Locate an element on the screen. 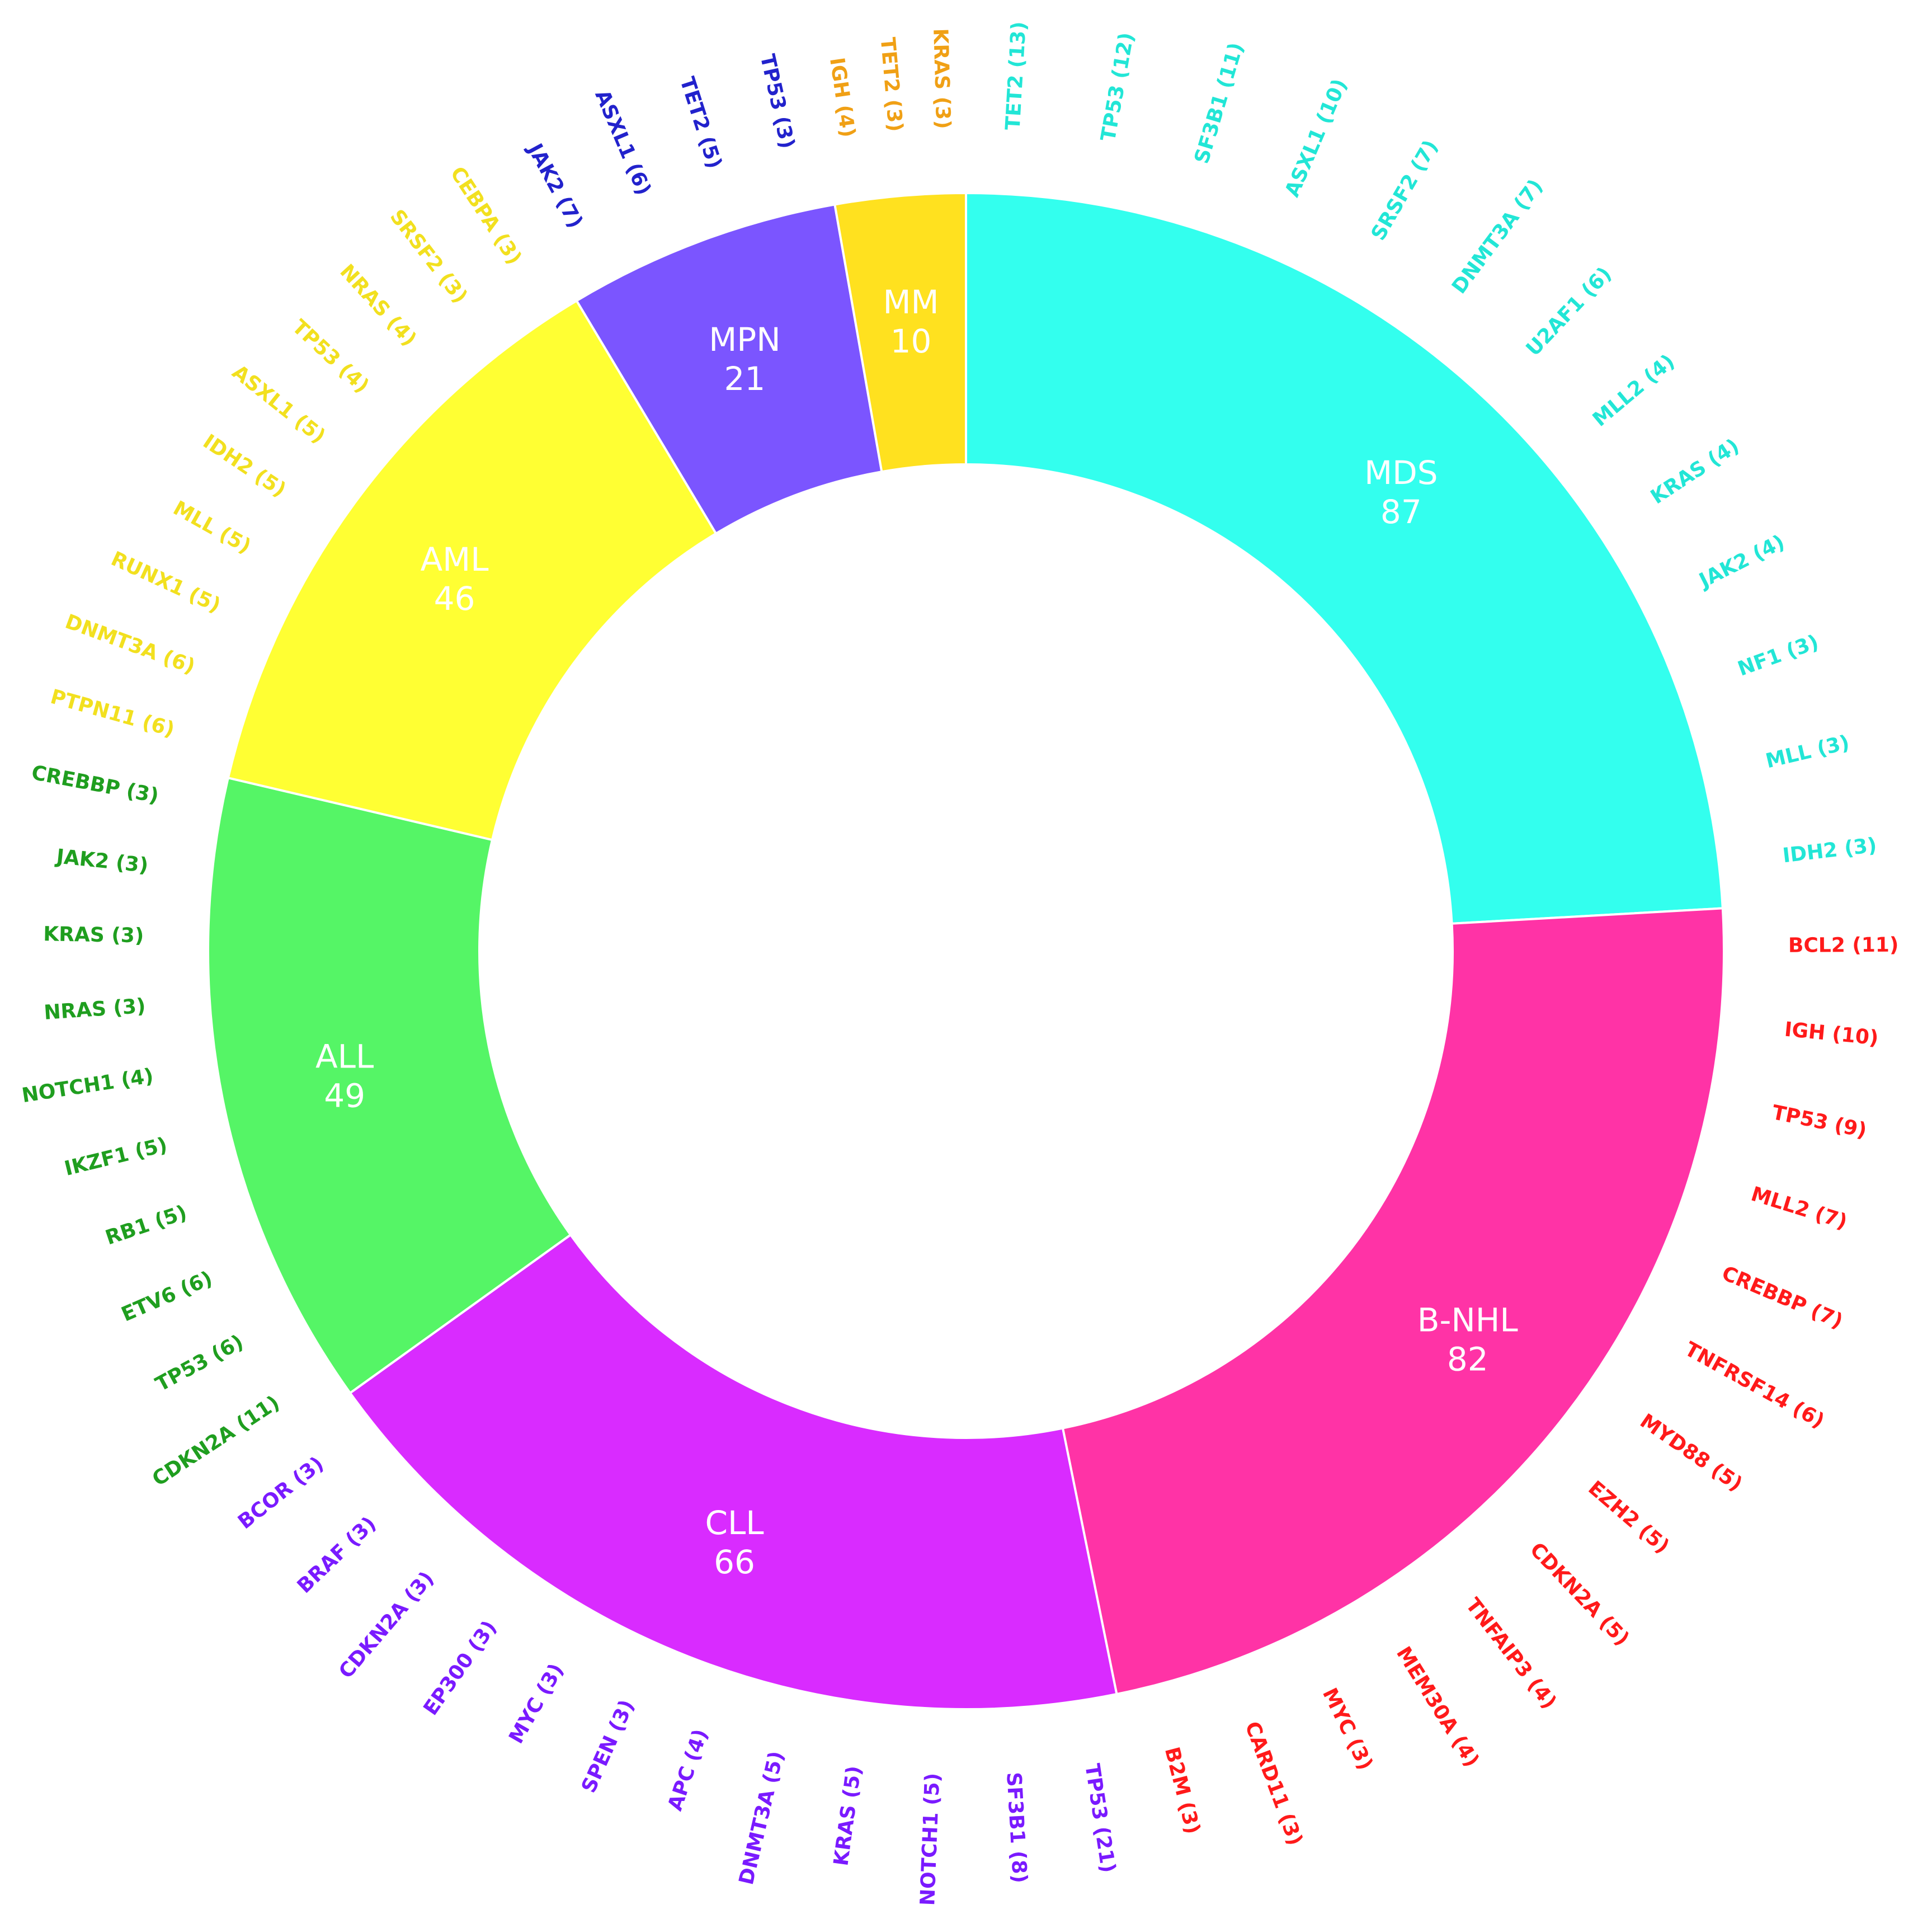 The width and height of the screenshot is (1932, 1914). gene-label-cll-braf-3: BRAF (3) is located at coordinates (337, 1555).